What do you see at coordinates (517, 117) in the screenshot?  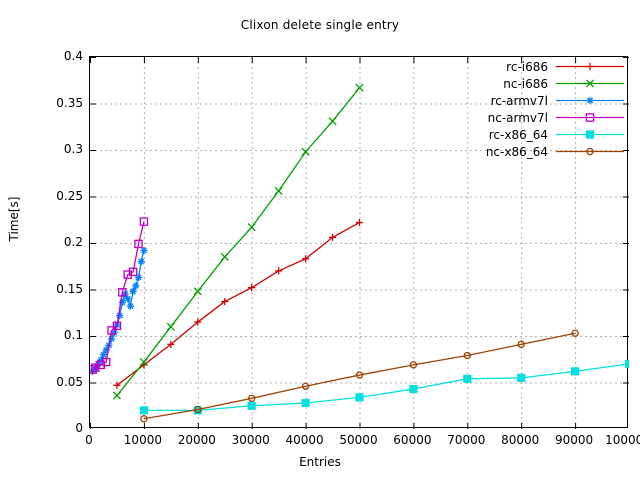 I see `legend-label: nc-armv7l` at bounding box center [517, 117].